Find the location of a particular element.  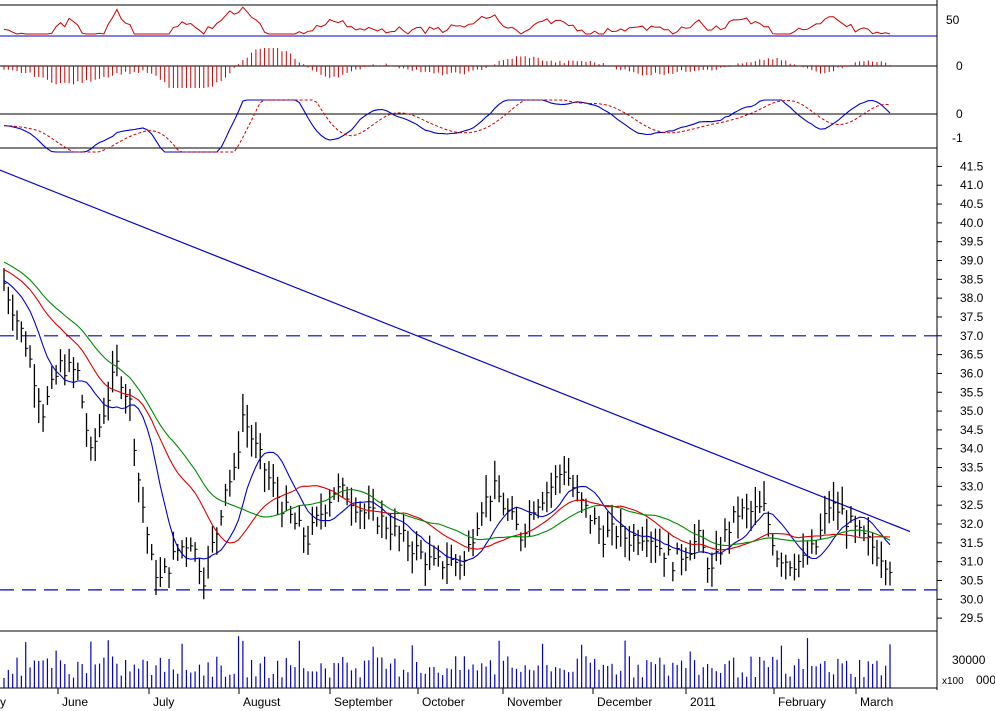

macd-hist-tick-0: 0 is located at coordinates (959, 66).